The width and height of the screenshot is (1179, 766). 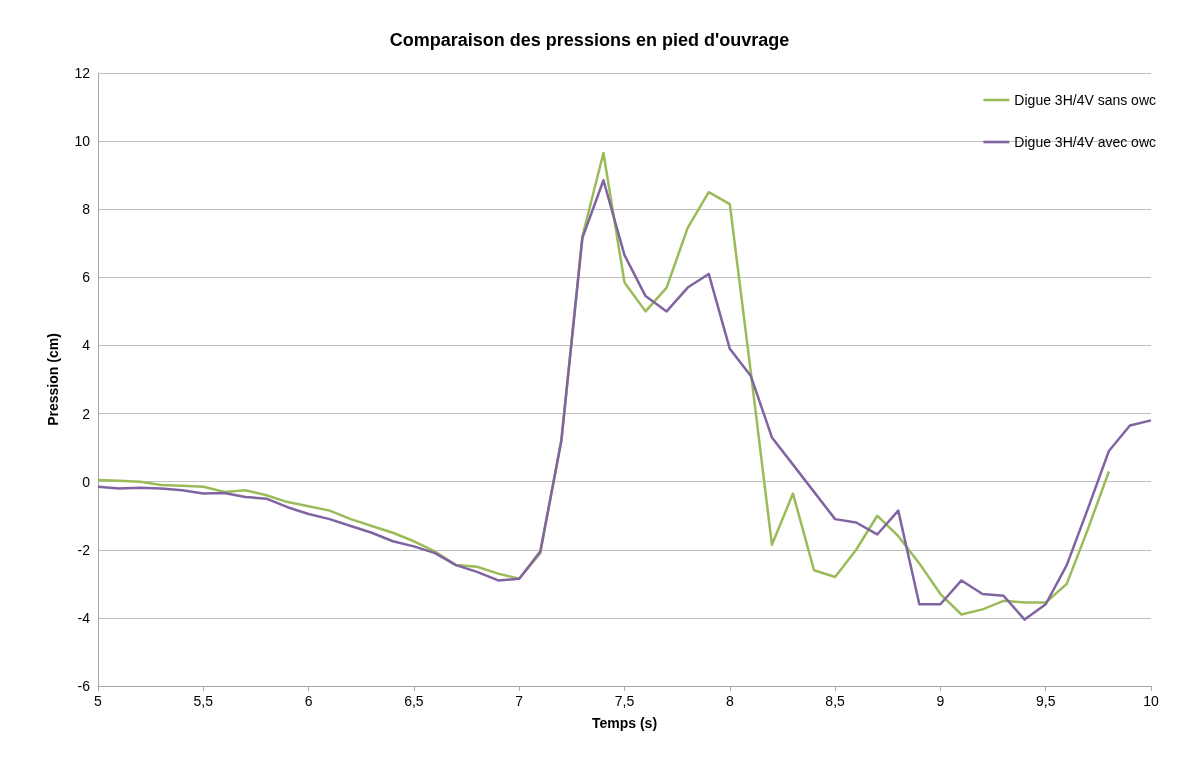 What do you see at coordinates (1151, 701) in the screenshot?
I see `x-tick-label: 10` at bounding box center [1151, 701].